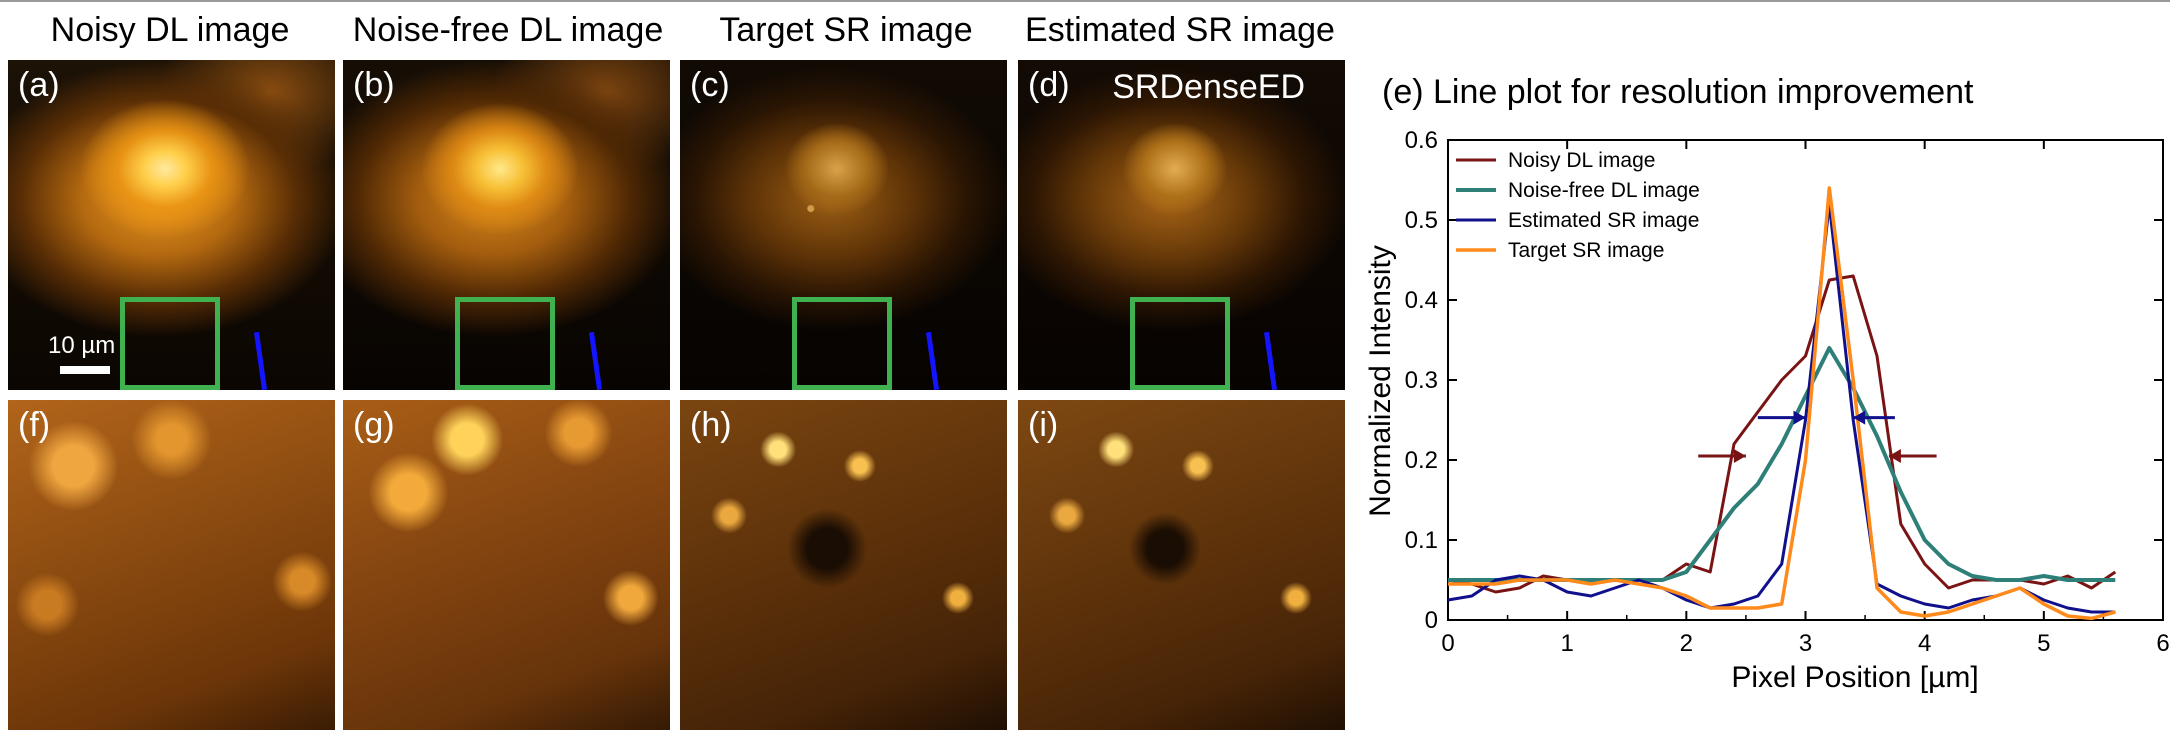  What do you see at coordinates (1805, 643) in the screenshot?
I see `x-tick-label: 3` at bounding box center [1805, 643].